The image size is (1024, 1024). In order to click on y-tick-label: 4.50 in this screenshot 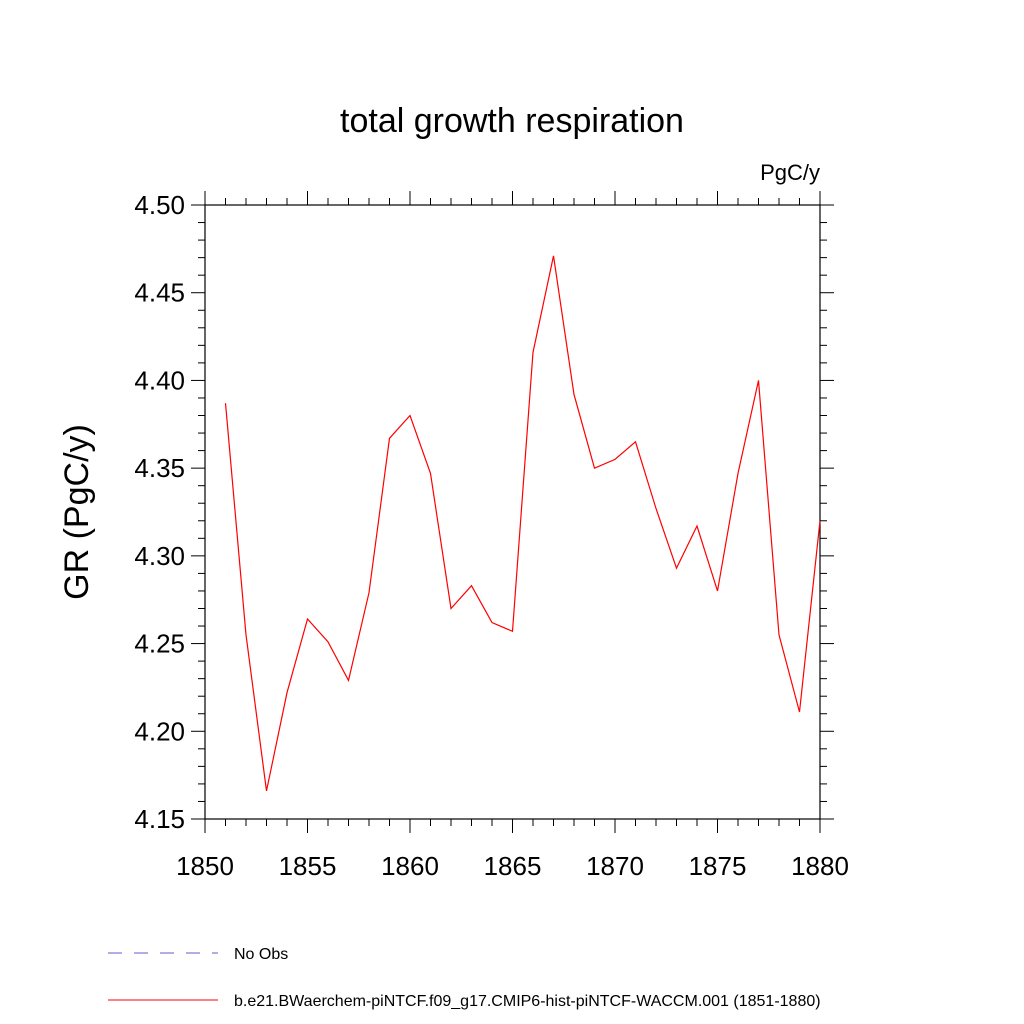, I will do `click(159, 205)`.